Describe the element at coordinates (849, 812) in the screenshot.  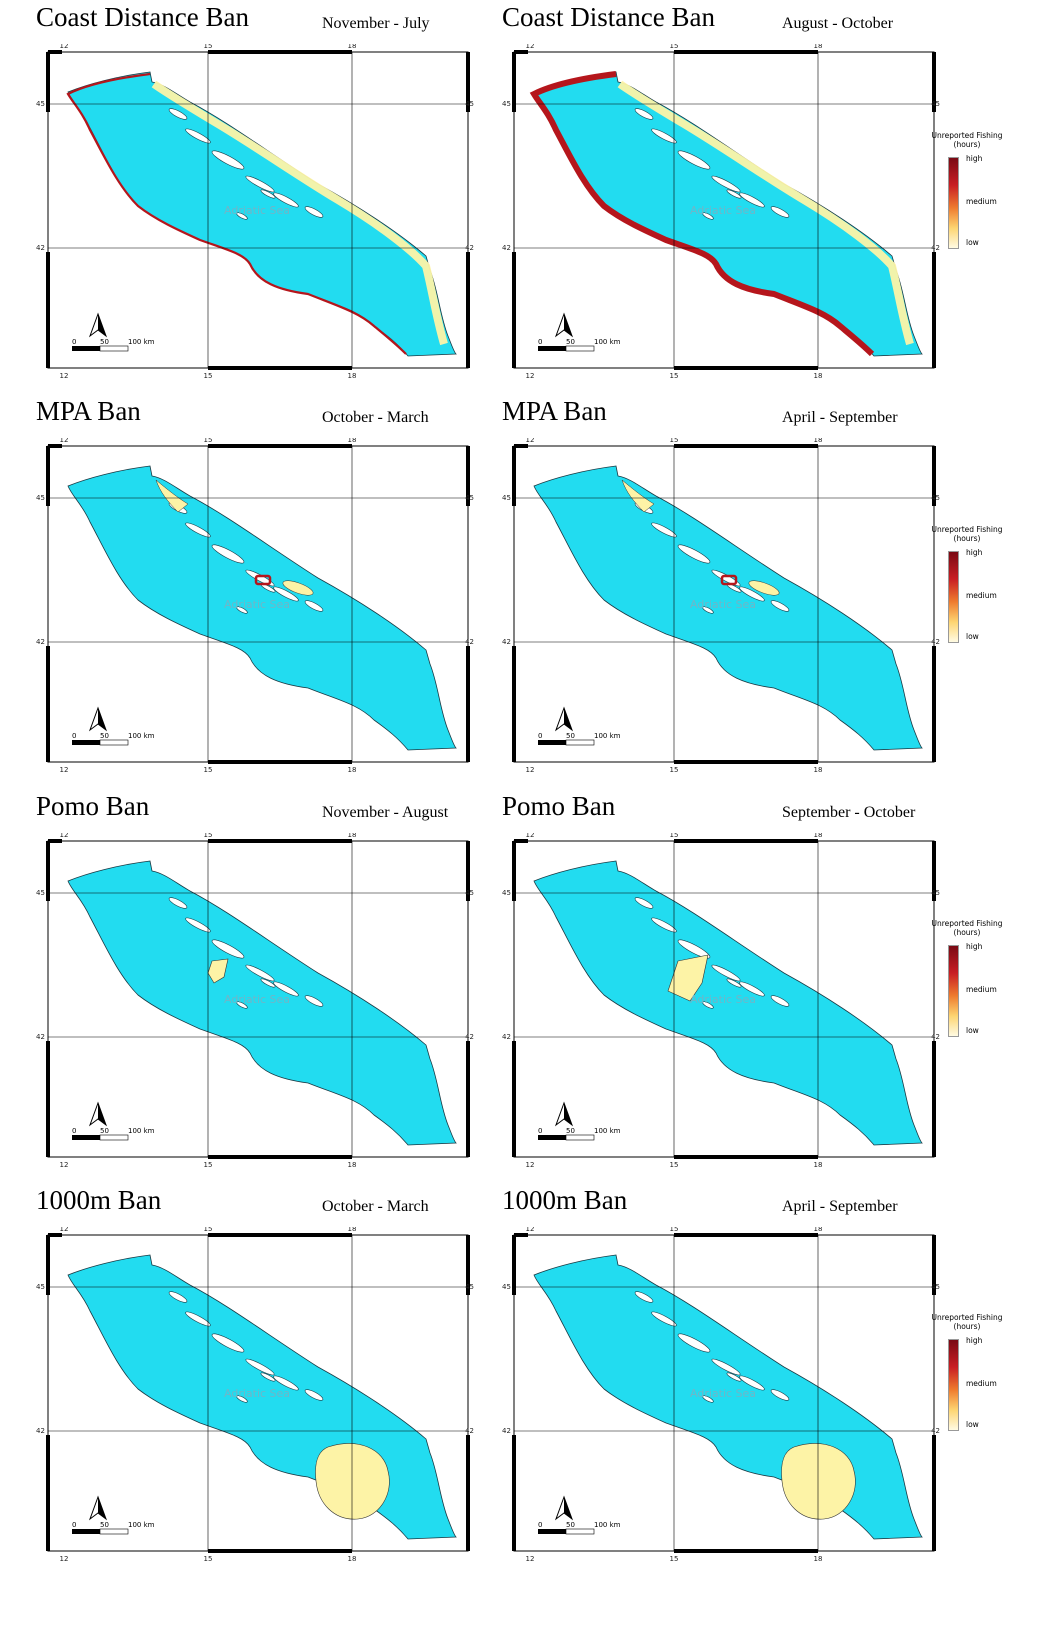
I see `panel-period: September - October` at that location.